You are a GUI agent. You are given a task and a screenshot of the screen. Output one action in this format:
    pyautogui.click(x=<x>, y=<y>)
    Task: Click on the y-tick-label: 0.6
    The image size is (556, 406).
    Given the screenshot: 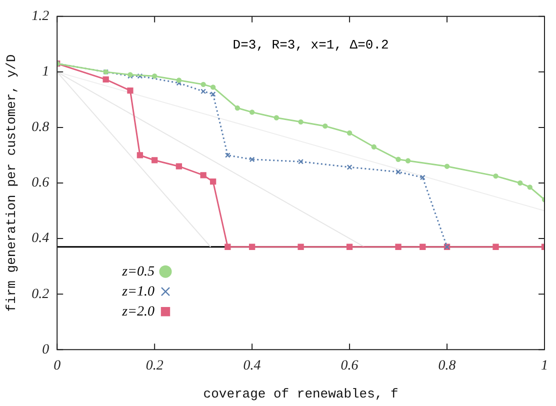 What is the action you would take?
    pyautogui.click(x=41, y=183)
    